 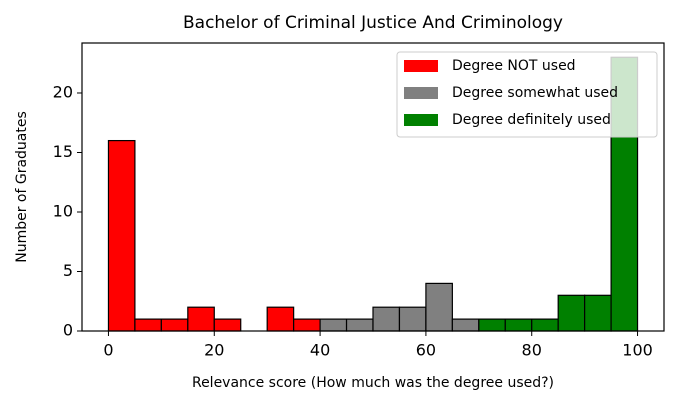 What do you see at coordinates (68, 270) in the screenshot?
I see `y-tick-label: 5` at bounding box center [68, 270].